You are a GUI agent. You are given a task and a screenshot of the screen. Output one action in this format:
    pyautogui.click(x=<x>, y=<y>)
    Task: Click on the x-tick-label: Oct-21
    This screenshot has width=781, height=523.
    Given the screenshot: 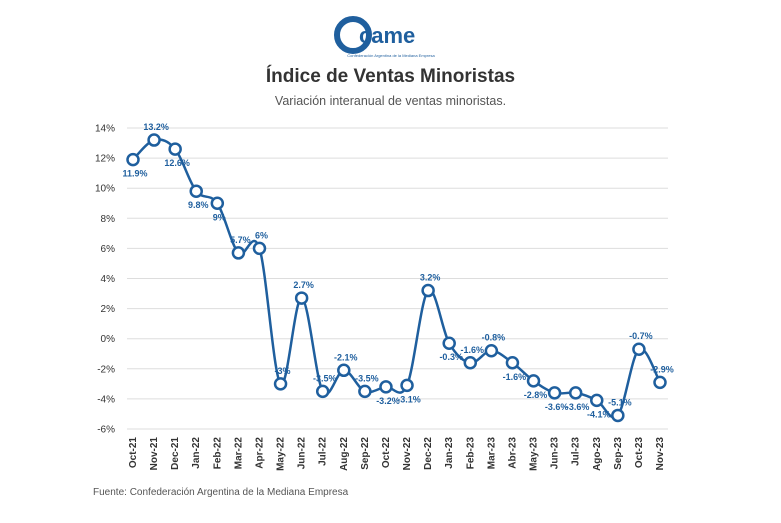 What is the action you would take?
    pyautogui.click(x=133, y=453)
    